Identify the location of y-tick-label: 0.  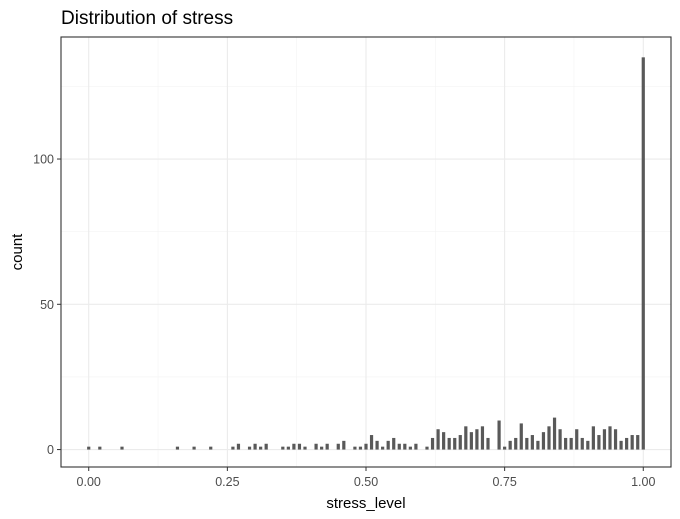
(50, 450).